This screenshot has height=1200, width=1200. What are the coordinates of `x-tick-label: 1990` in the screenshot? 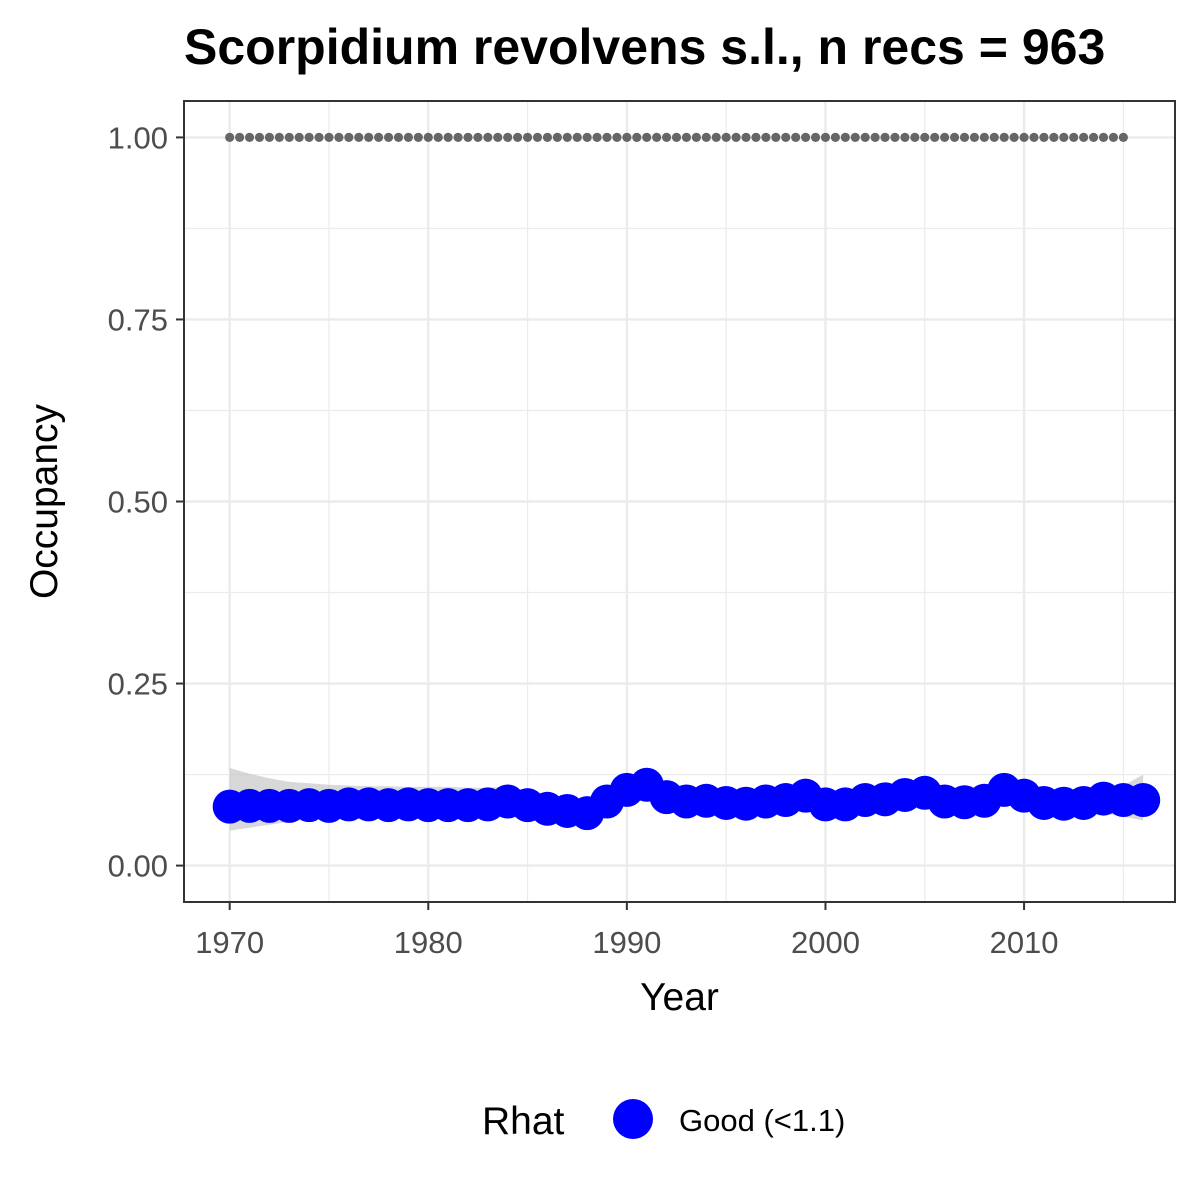 It's located at (626, 942).